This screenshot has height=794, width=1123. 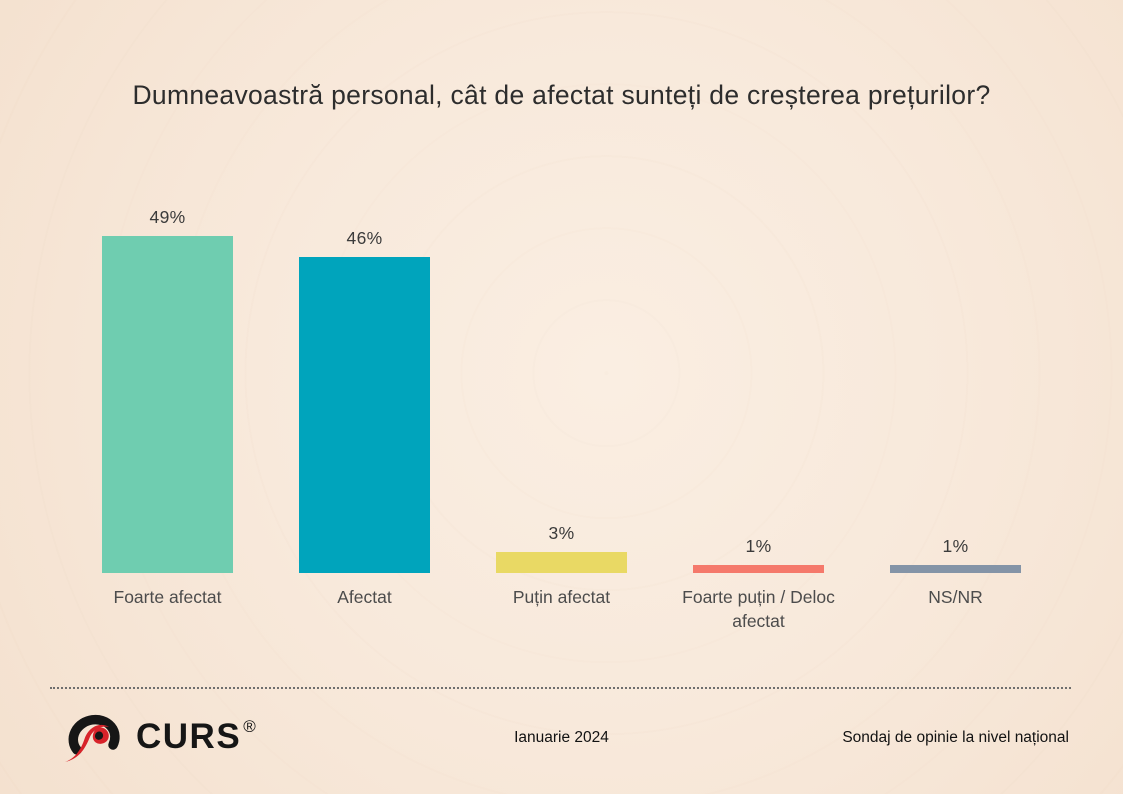 I want to click on bar-value-label: 3%, so click(x=561, y=533).